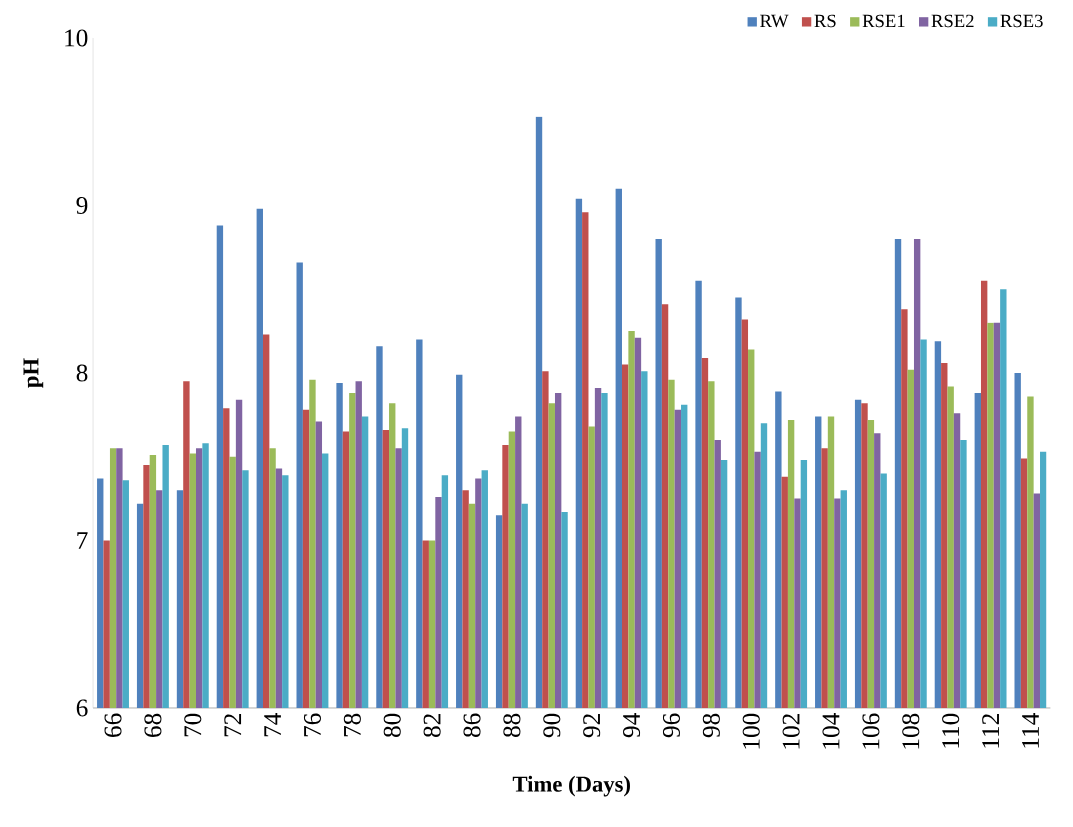 The image size is (1073, 827). I want to click on x-tick-label: 104, so click(831, 731).